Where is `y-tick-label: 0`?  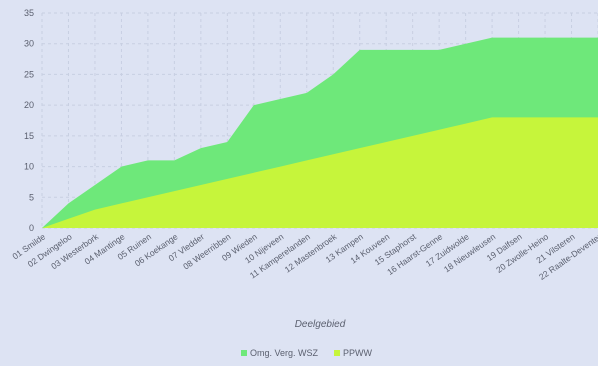
y-tick-label: 0 is located at coordinates (31, 228).